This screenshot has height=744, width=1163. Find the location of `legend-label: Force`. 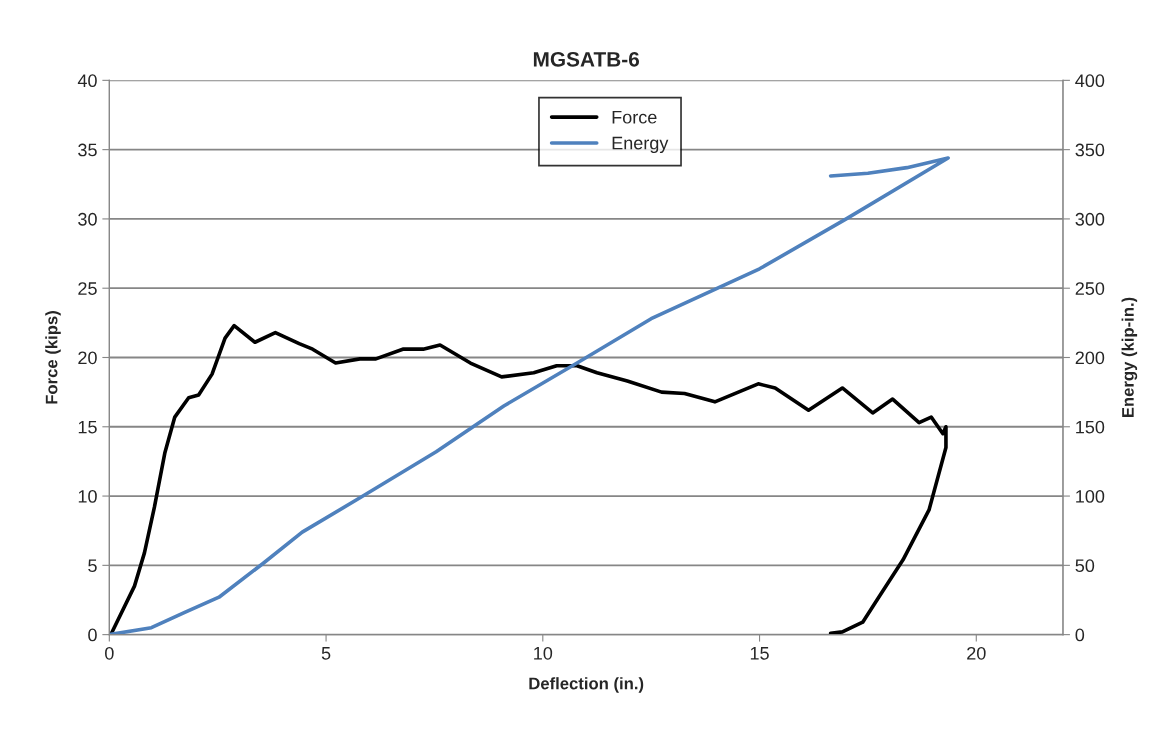

legend-label: Force is located at coordinates (634, 117).